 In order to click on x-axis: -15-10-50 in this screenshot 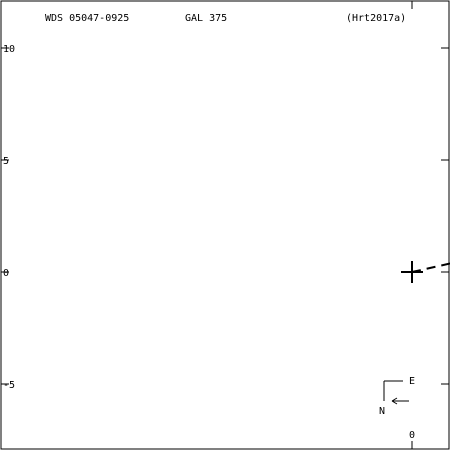, I will do `click(412, 225)`.